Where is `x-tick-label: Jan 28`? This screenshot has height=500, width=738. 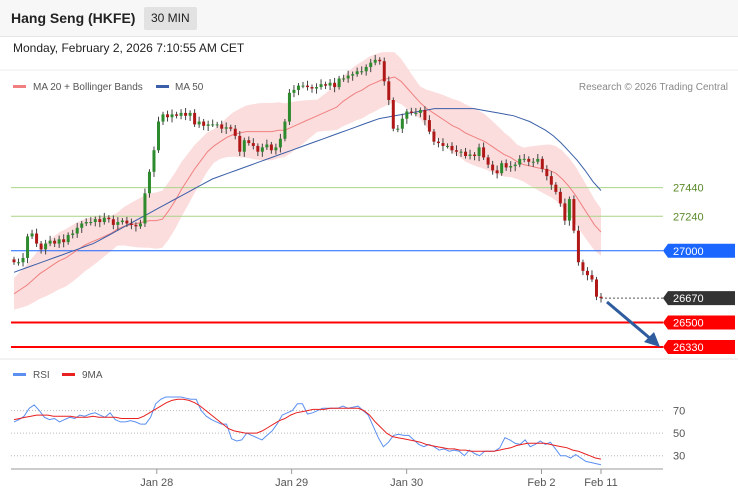
x-tick-label: Jan 28 is located at coordinates (156, 483).